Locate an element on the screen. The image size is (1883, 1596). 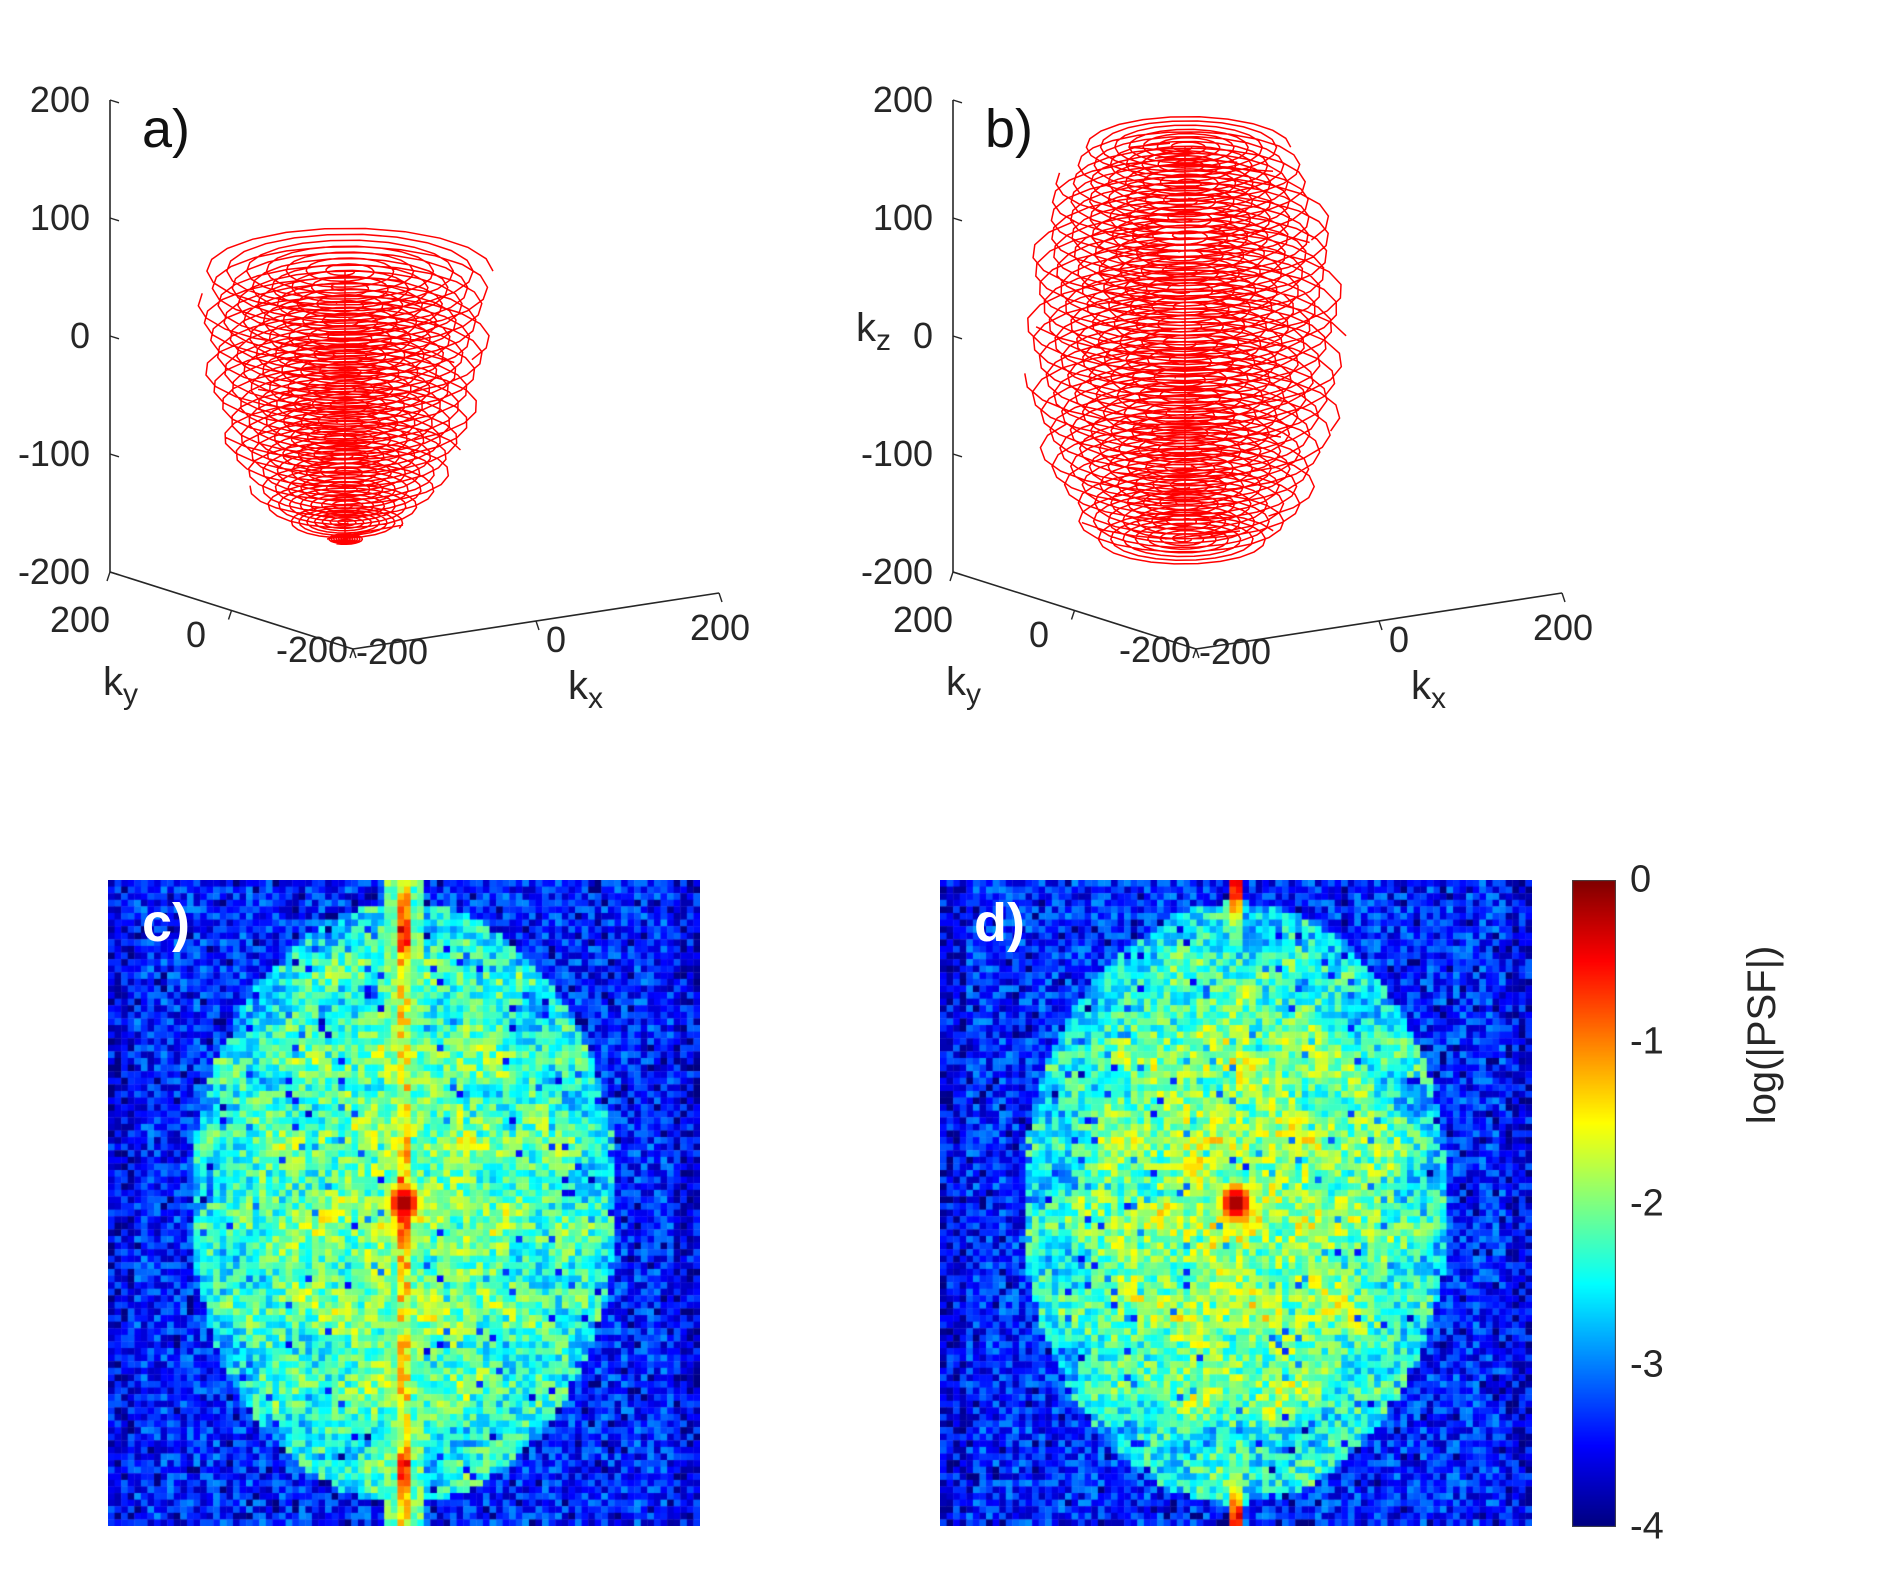
colorbar-tick-label: -4 is located at coordinates (1647, 1526).